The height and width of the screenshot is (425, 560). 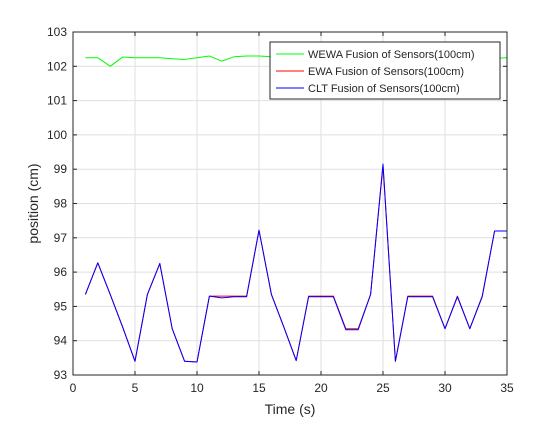 What do you see at coordinates (290, 409) in the screenshot?
I see `x-axis-title: Time (s)` at bounding box center [290, 409].